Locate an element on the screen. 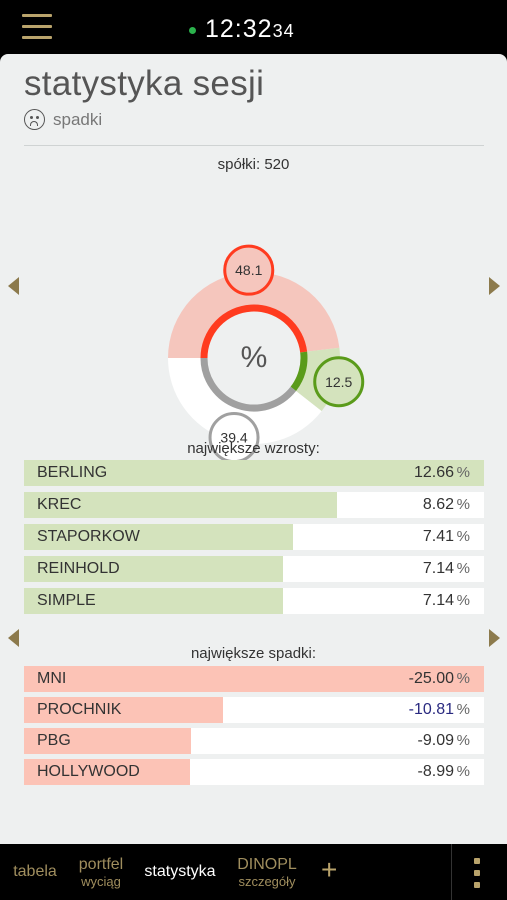 This screenshot has width=507, height=900. tab-tabela: tabela is located at coordinates (35, 872).